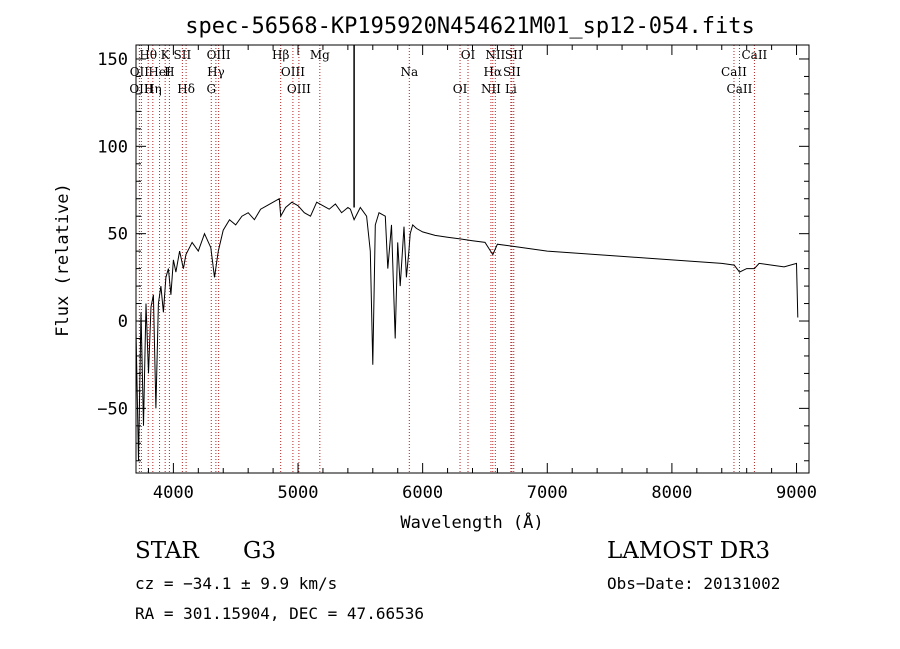  Describe the element at coordinates (280, 55) in the screenshot. I see `spectral-line-label: Hβ` at that location.